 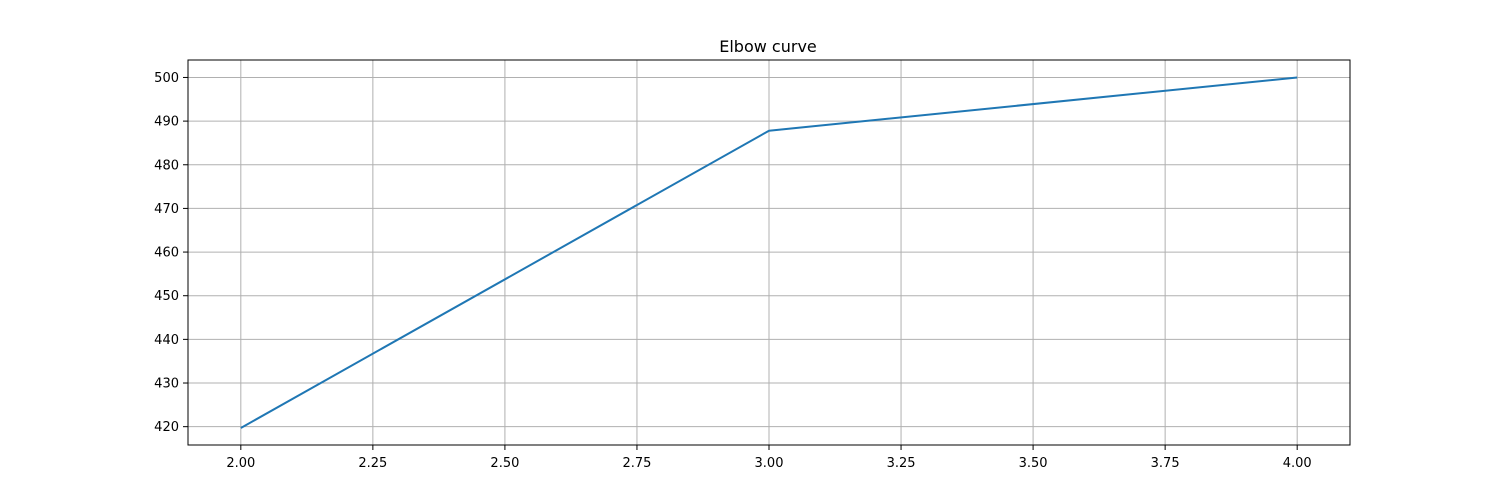 I want to click on x-axis-ticks: 2.00 2.25 2.50 2.75 3.00 3.25 3.50 3.75 4.00, so click(x=769, y=458).